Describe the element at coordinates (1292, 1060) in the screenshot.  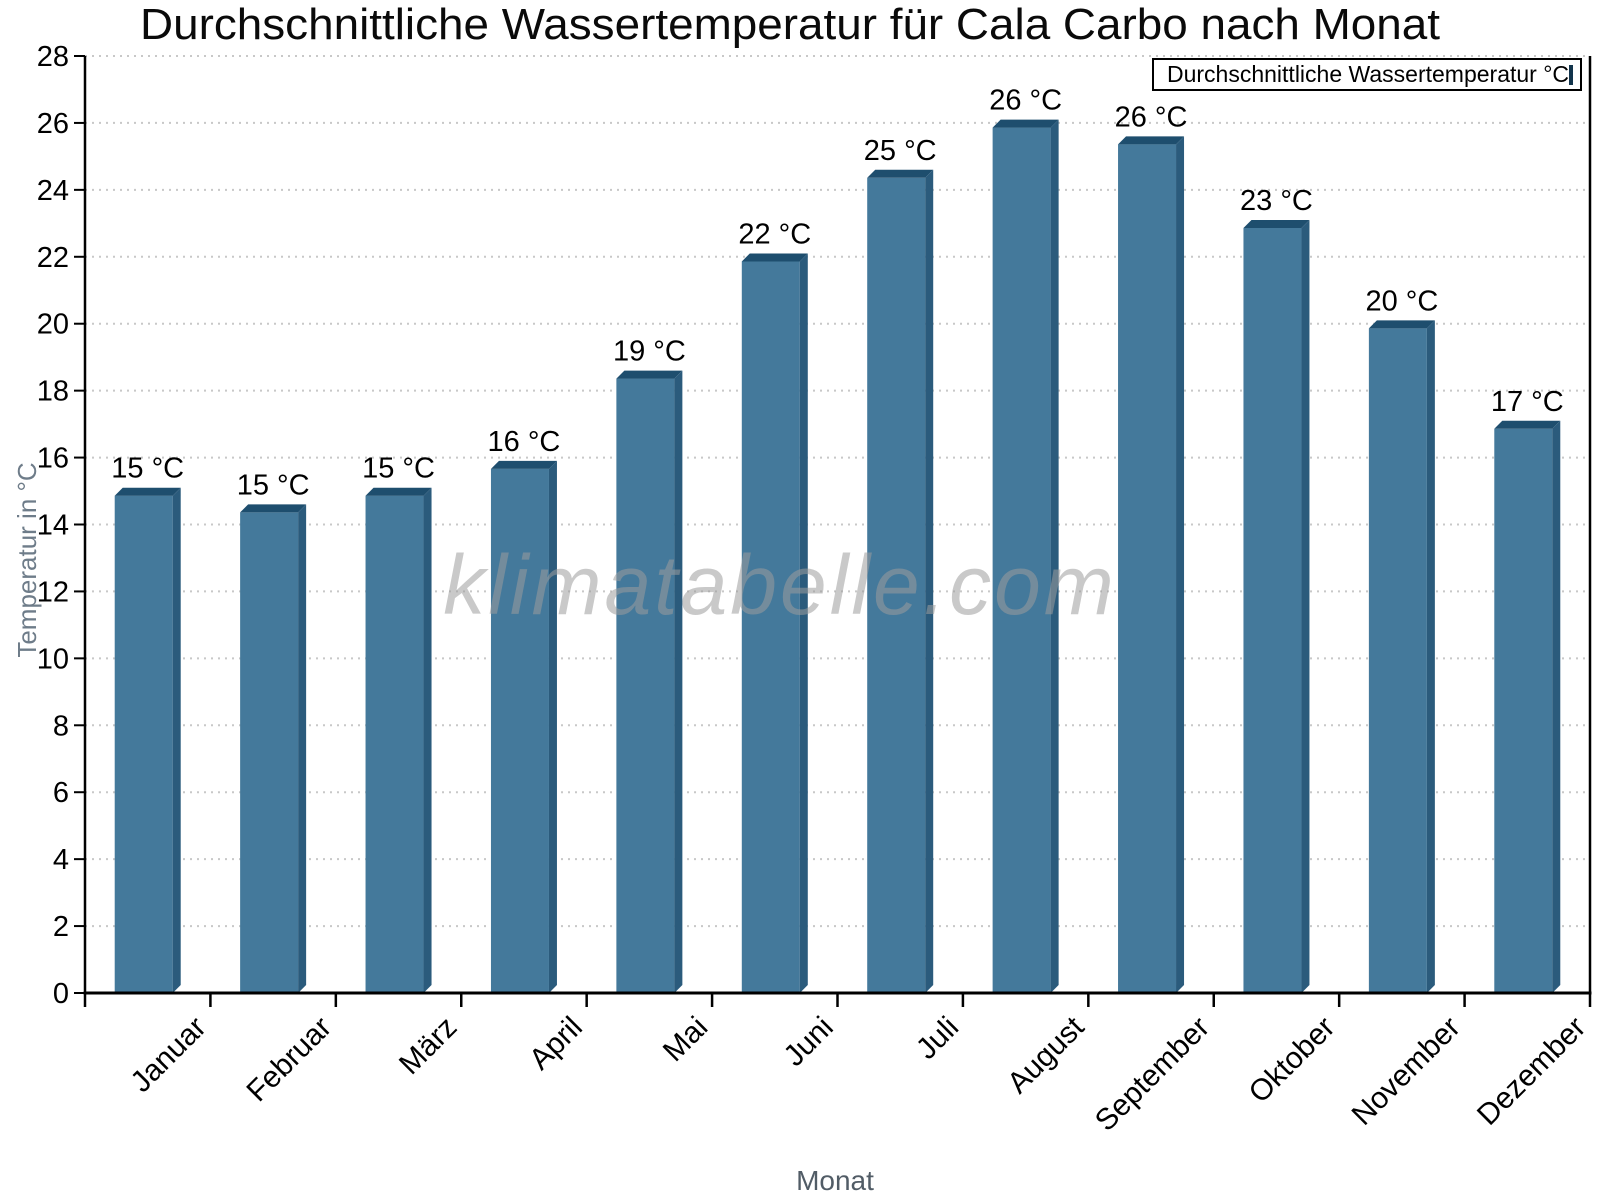
I see `x-axis-label-oktober: Oktober` at that location.